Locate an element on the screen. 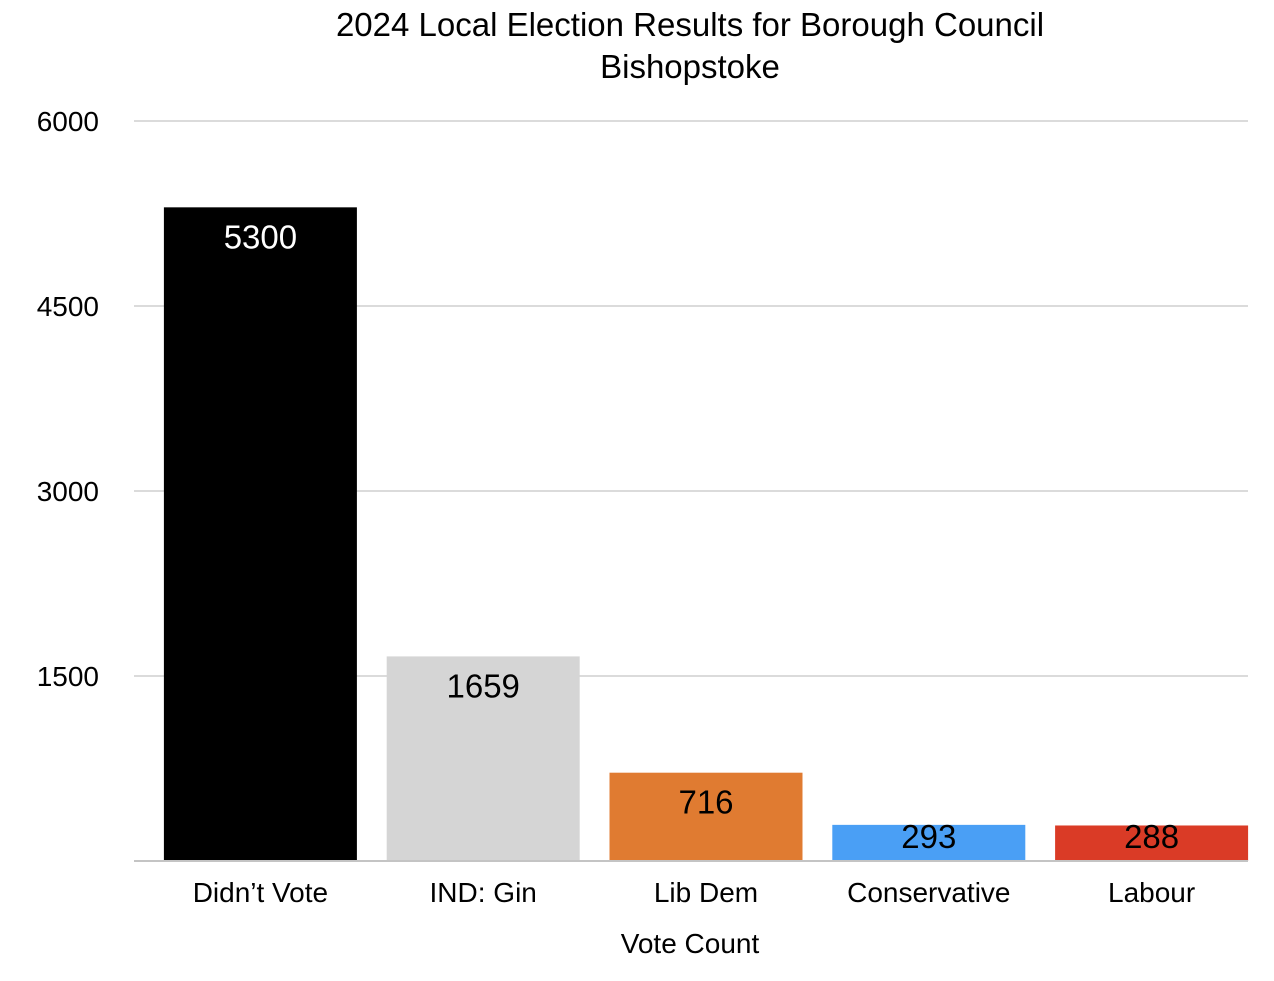  data-label: 5300 is located at coordinates (260, 236).